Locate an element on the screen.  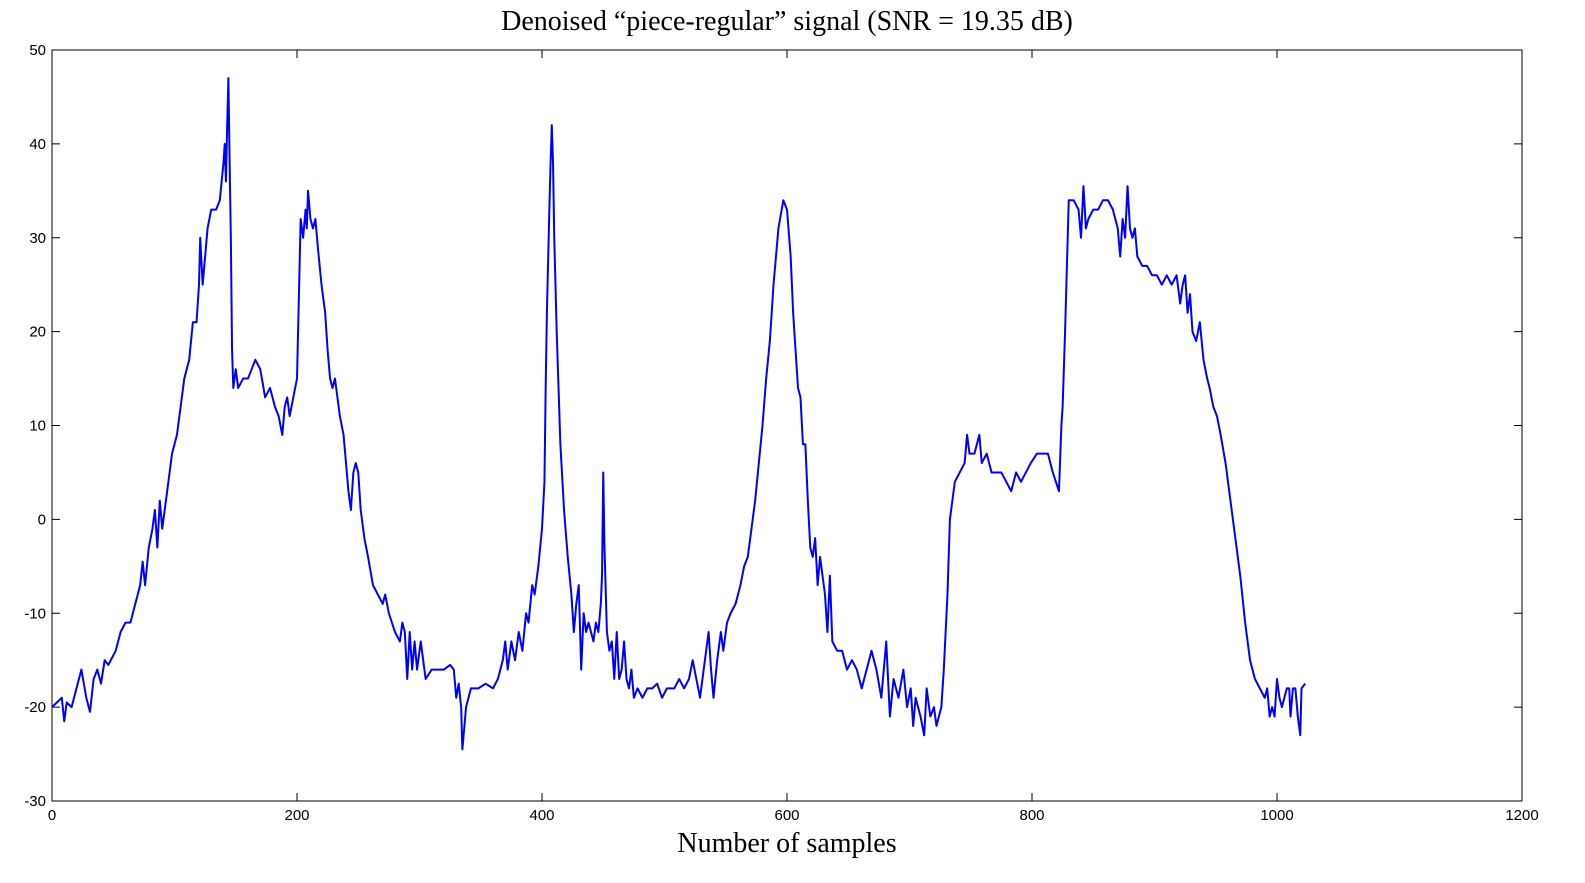
y-tick-label: -10 is located at coordinates (35, 613).